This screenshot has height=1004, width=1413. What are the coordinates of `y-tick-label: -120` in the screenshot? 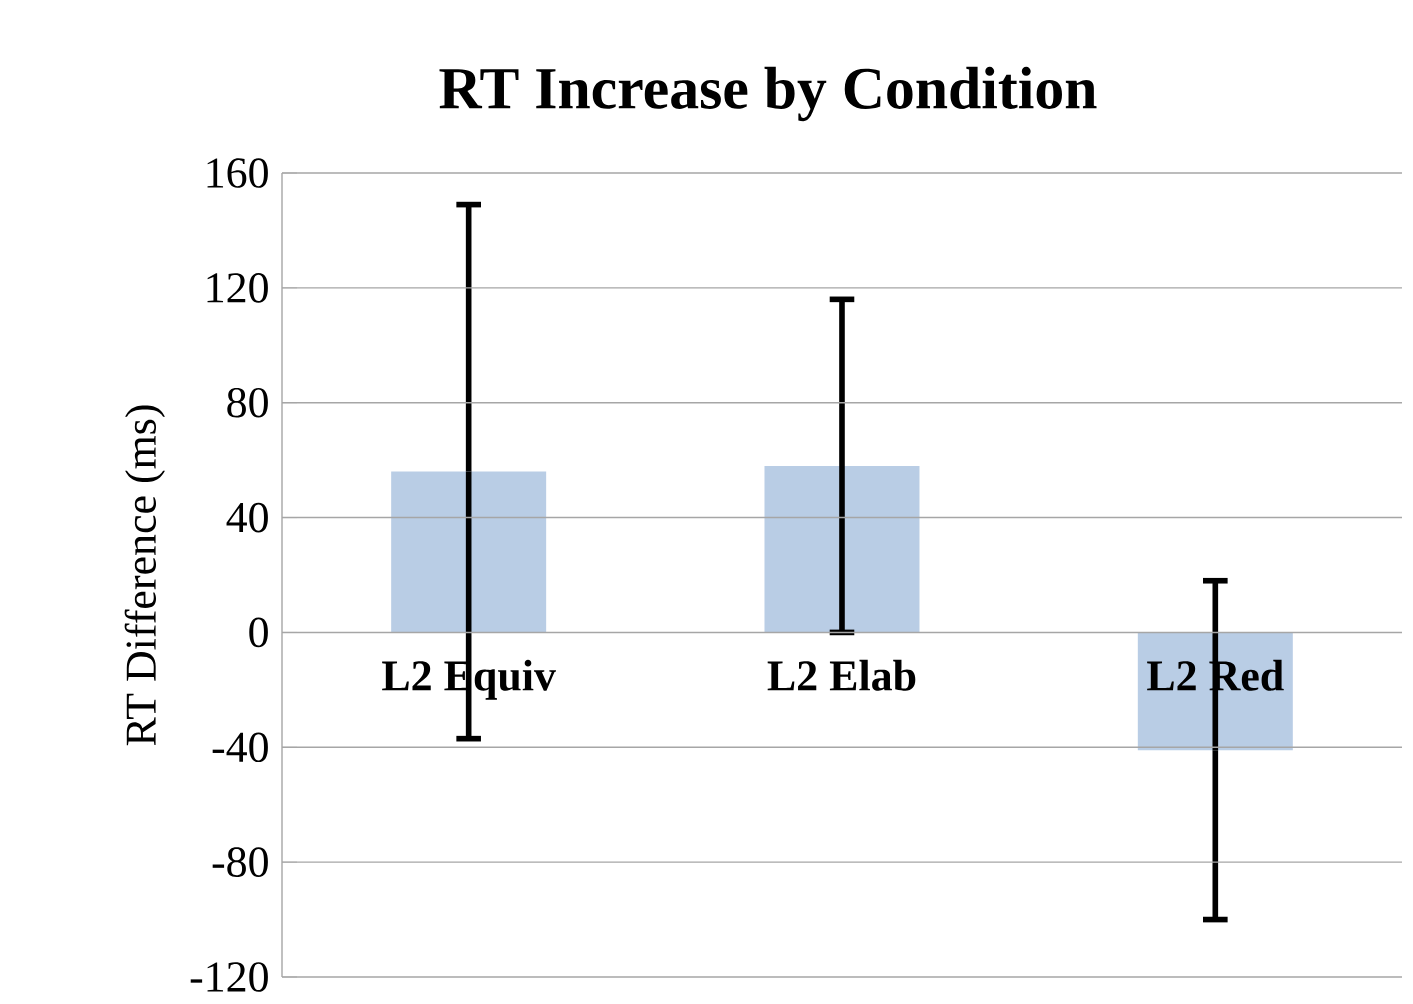 It's located at (229, 977).